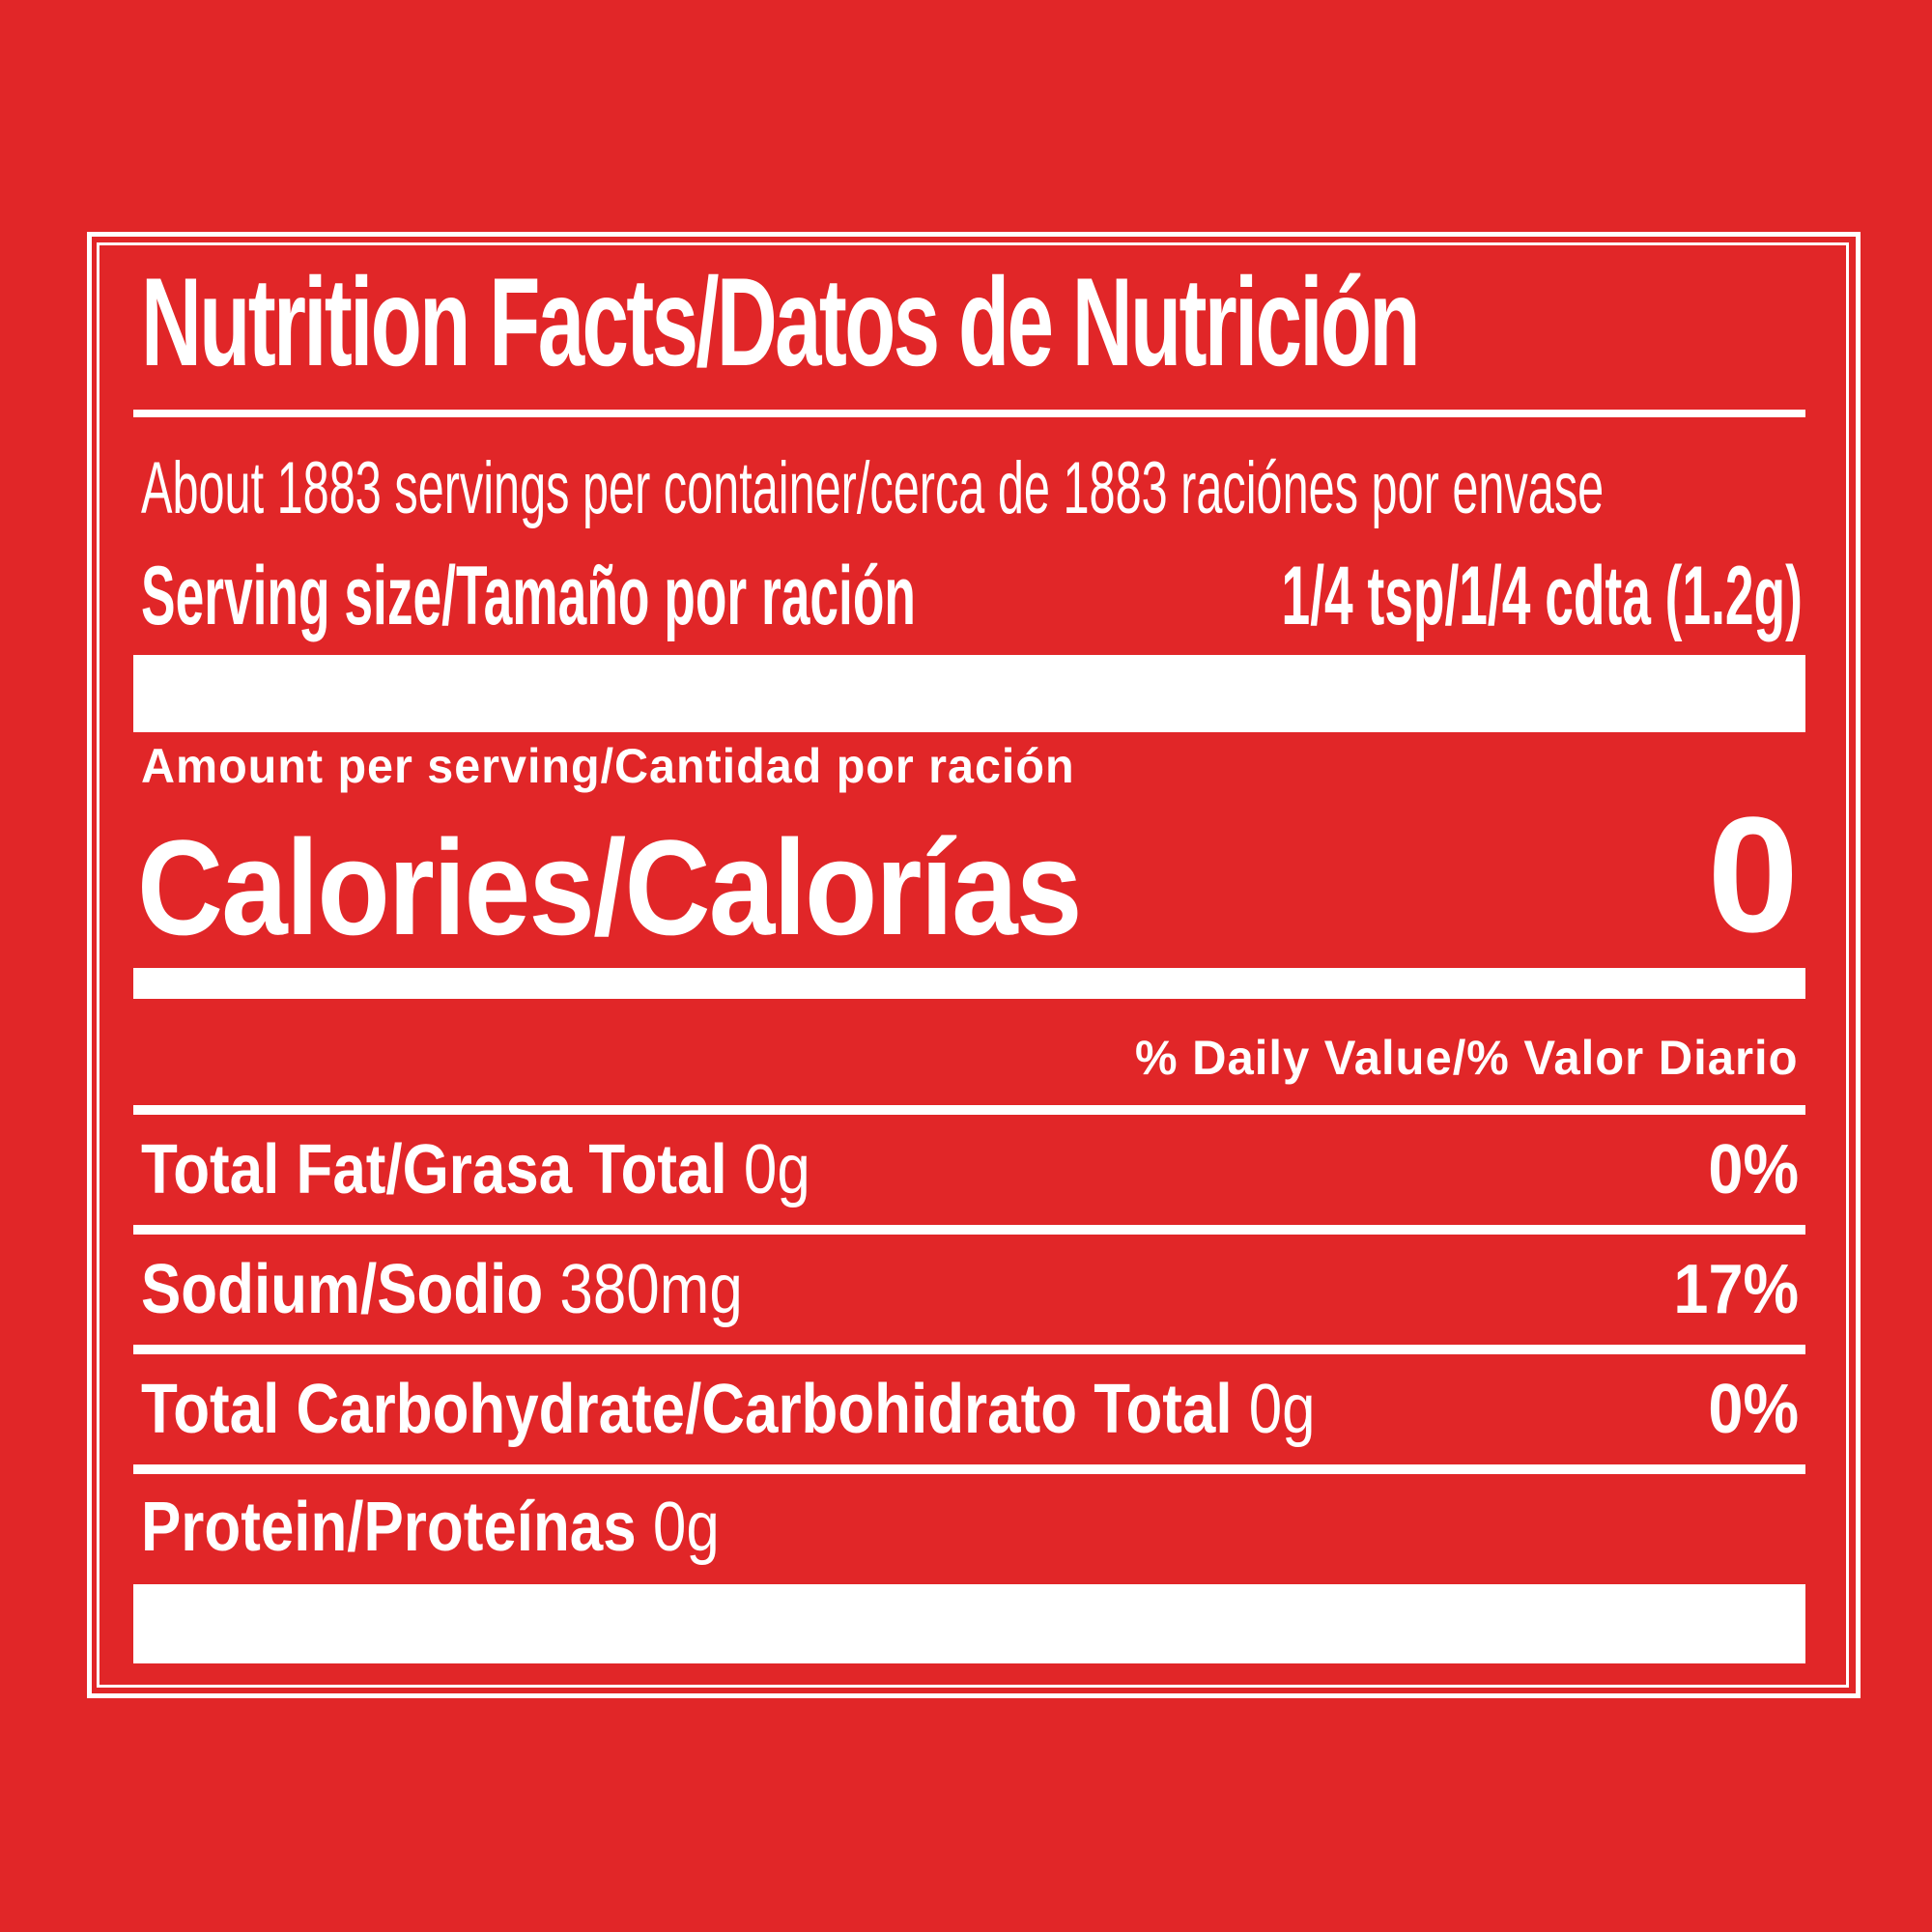 The image size is (1932, 1932). Describe the element at coordinates (1542, 596) in the screenshot. I see `serving-size-value: 1/4 tsp/1/4 cdta (1.2g)` at that location.